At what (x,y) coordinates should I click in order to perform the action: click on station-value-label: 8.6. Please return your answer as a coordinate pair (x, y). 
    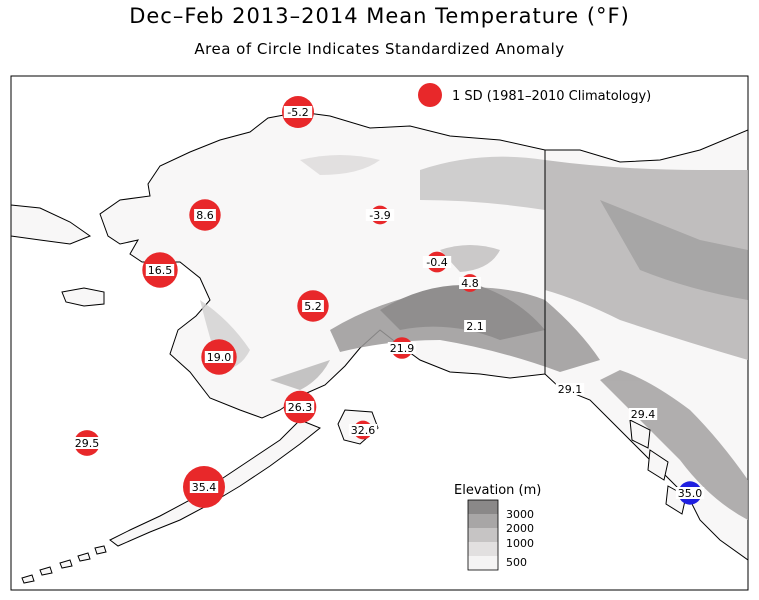
    Looking at the image, I should click on (205, 215).